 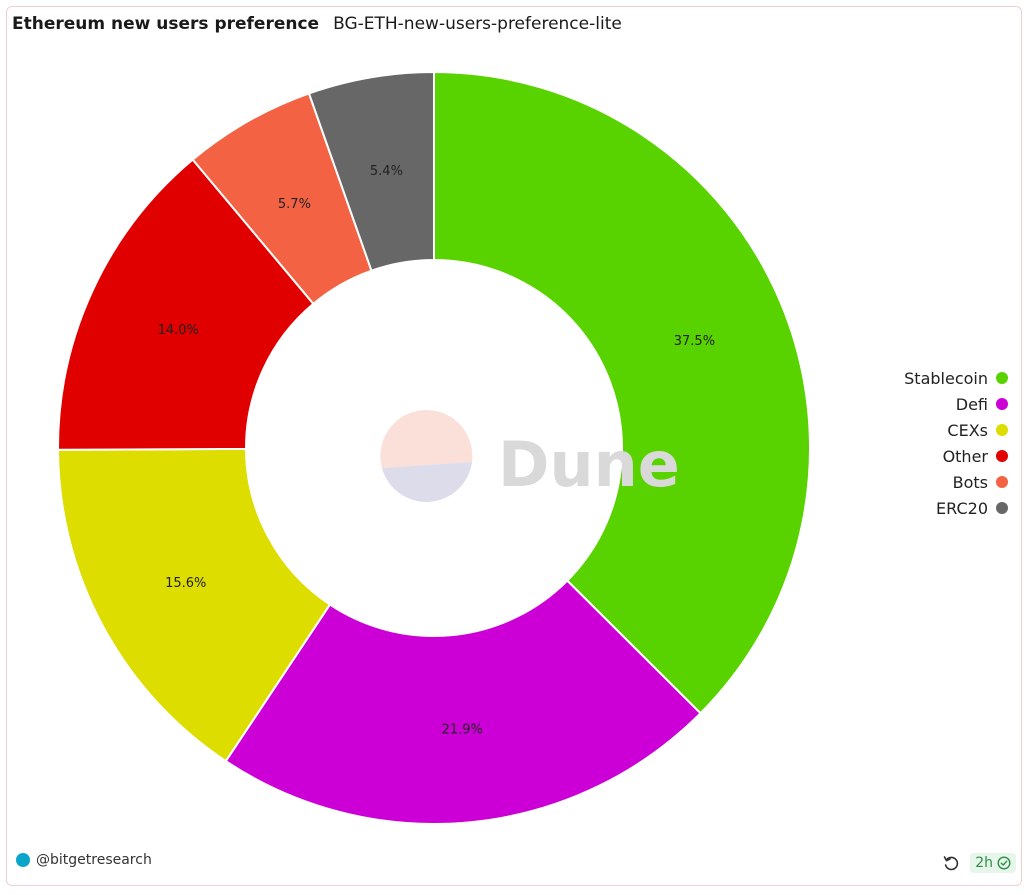 I want to click on legend-item-cexs: CEXs, so click(x=977, y=430).